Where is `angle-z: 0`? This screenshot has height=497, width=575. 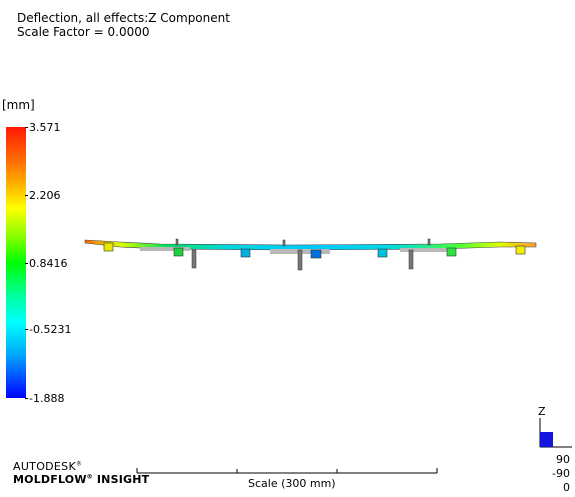
angle-z: 0 is located at coordinates (566, 487).